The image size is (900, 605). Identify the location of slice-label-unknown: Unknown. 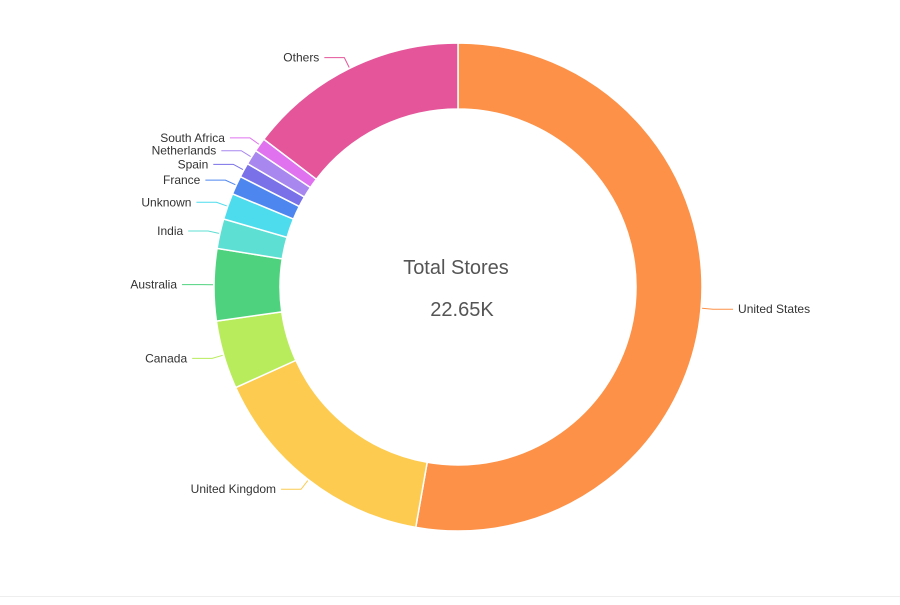
(166, 202).